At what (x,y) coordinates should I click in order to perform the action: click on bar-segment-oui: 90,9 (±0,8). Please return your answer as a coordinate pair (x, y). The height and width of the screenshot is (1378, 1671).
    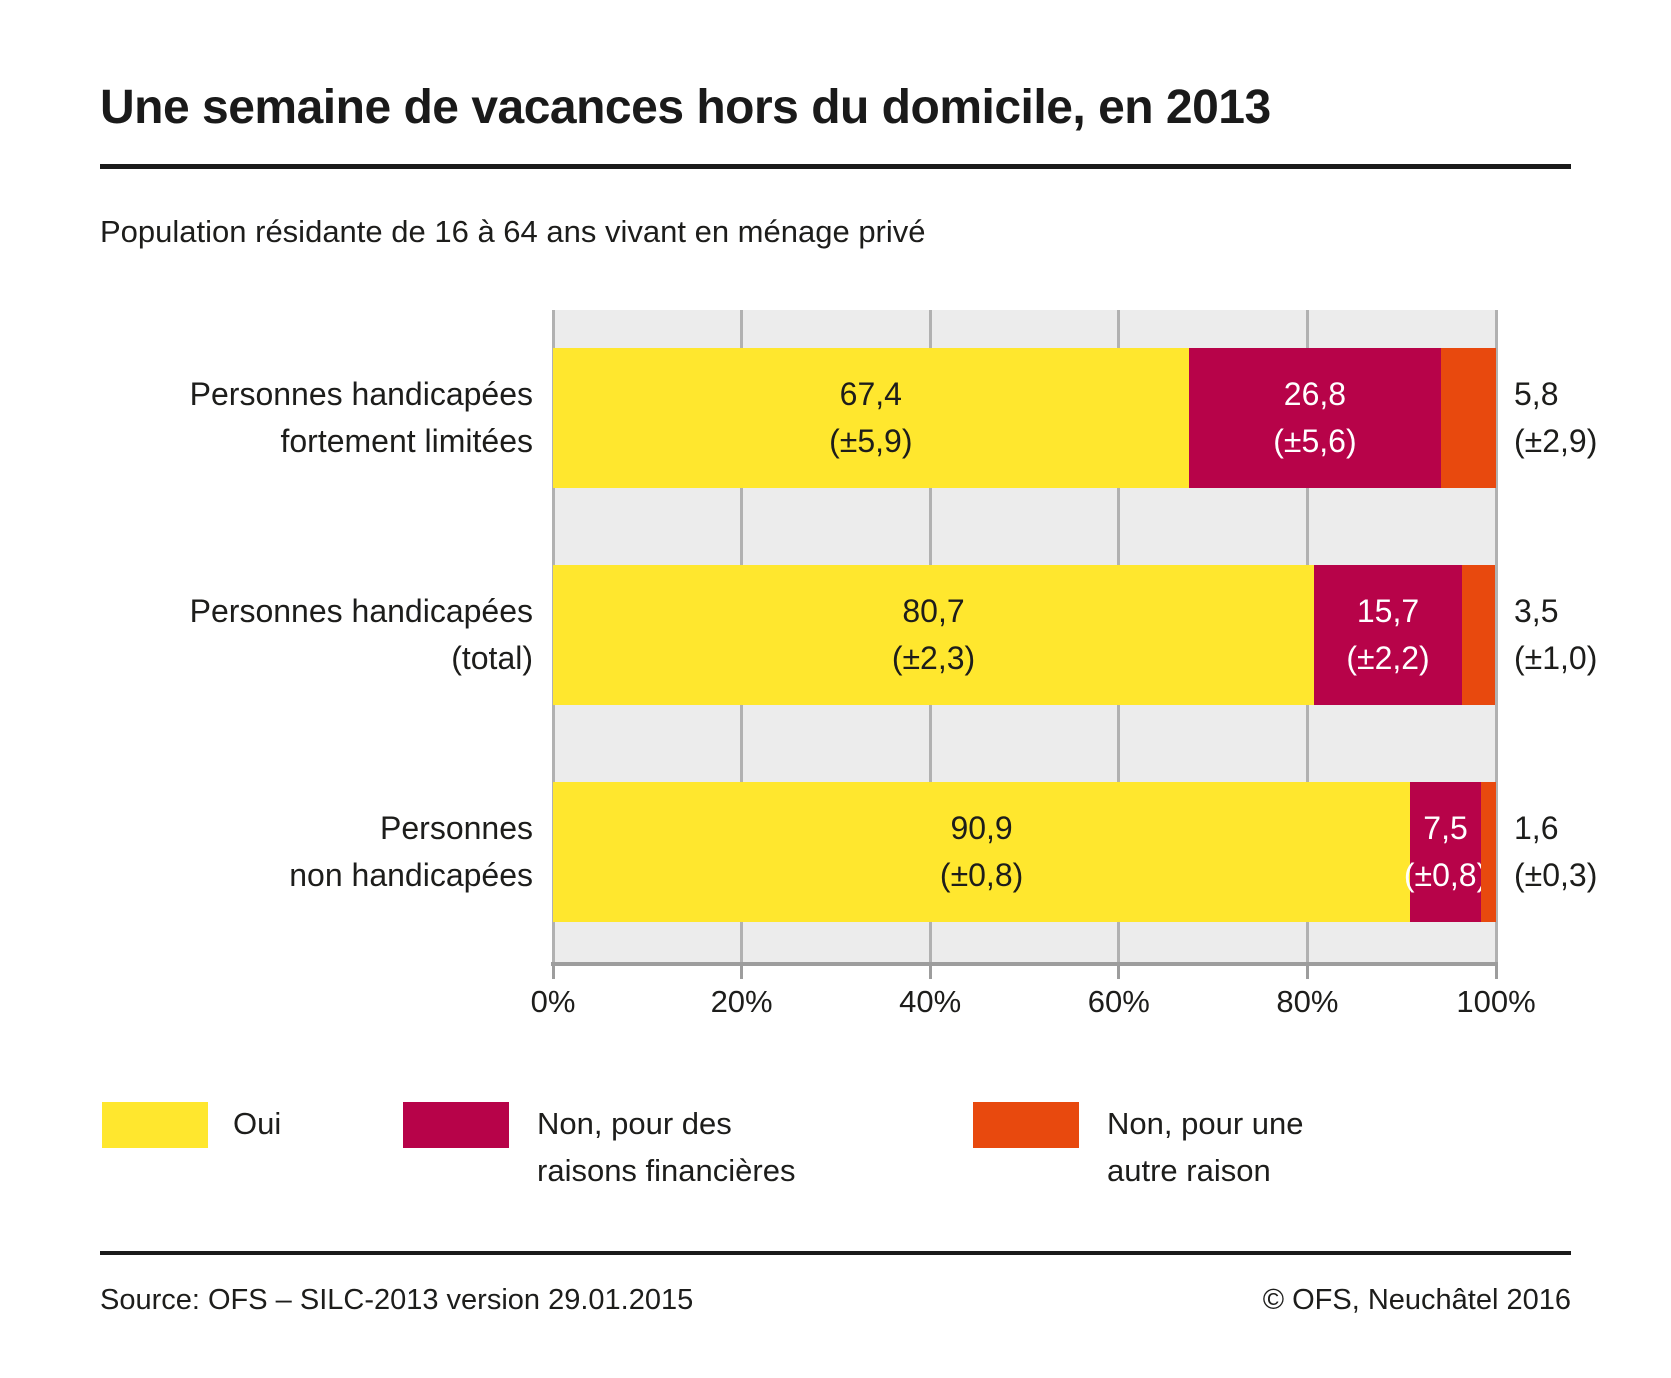
    Looking at the image, I should click on (982, 852).